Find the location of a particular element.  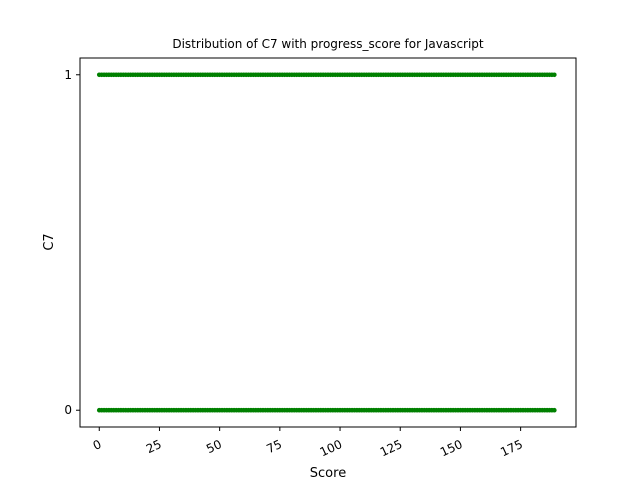

x-tick-label: 50 is located at coordinates (214, 446).